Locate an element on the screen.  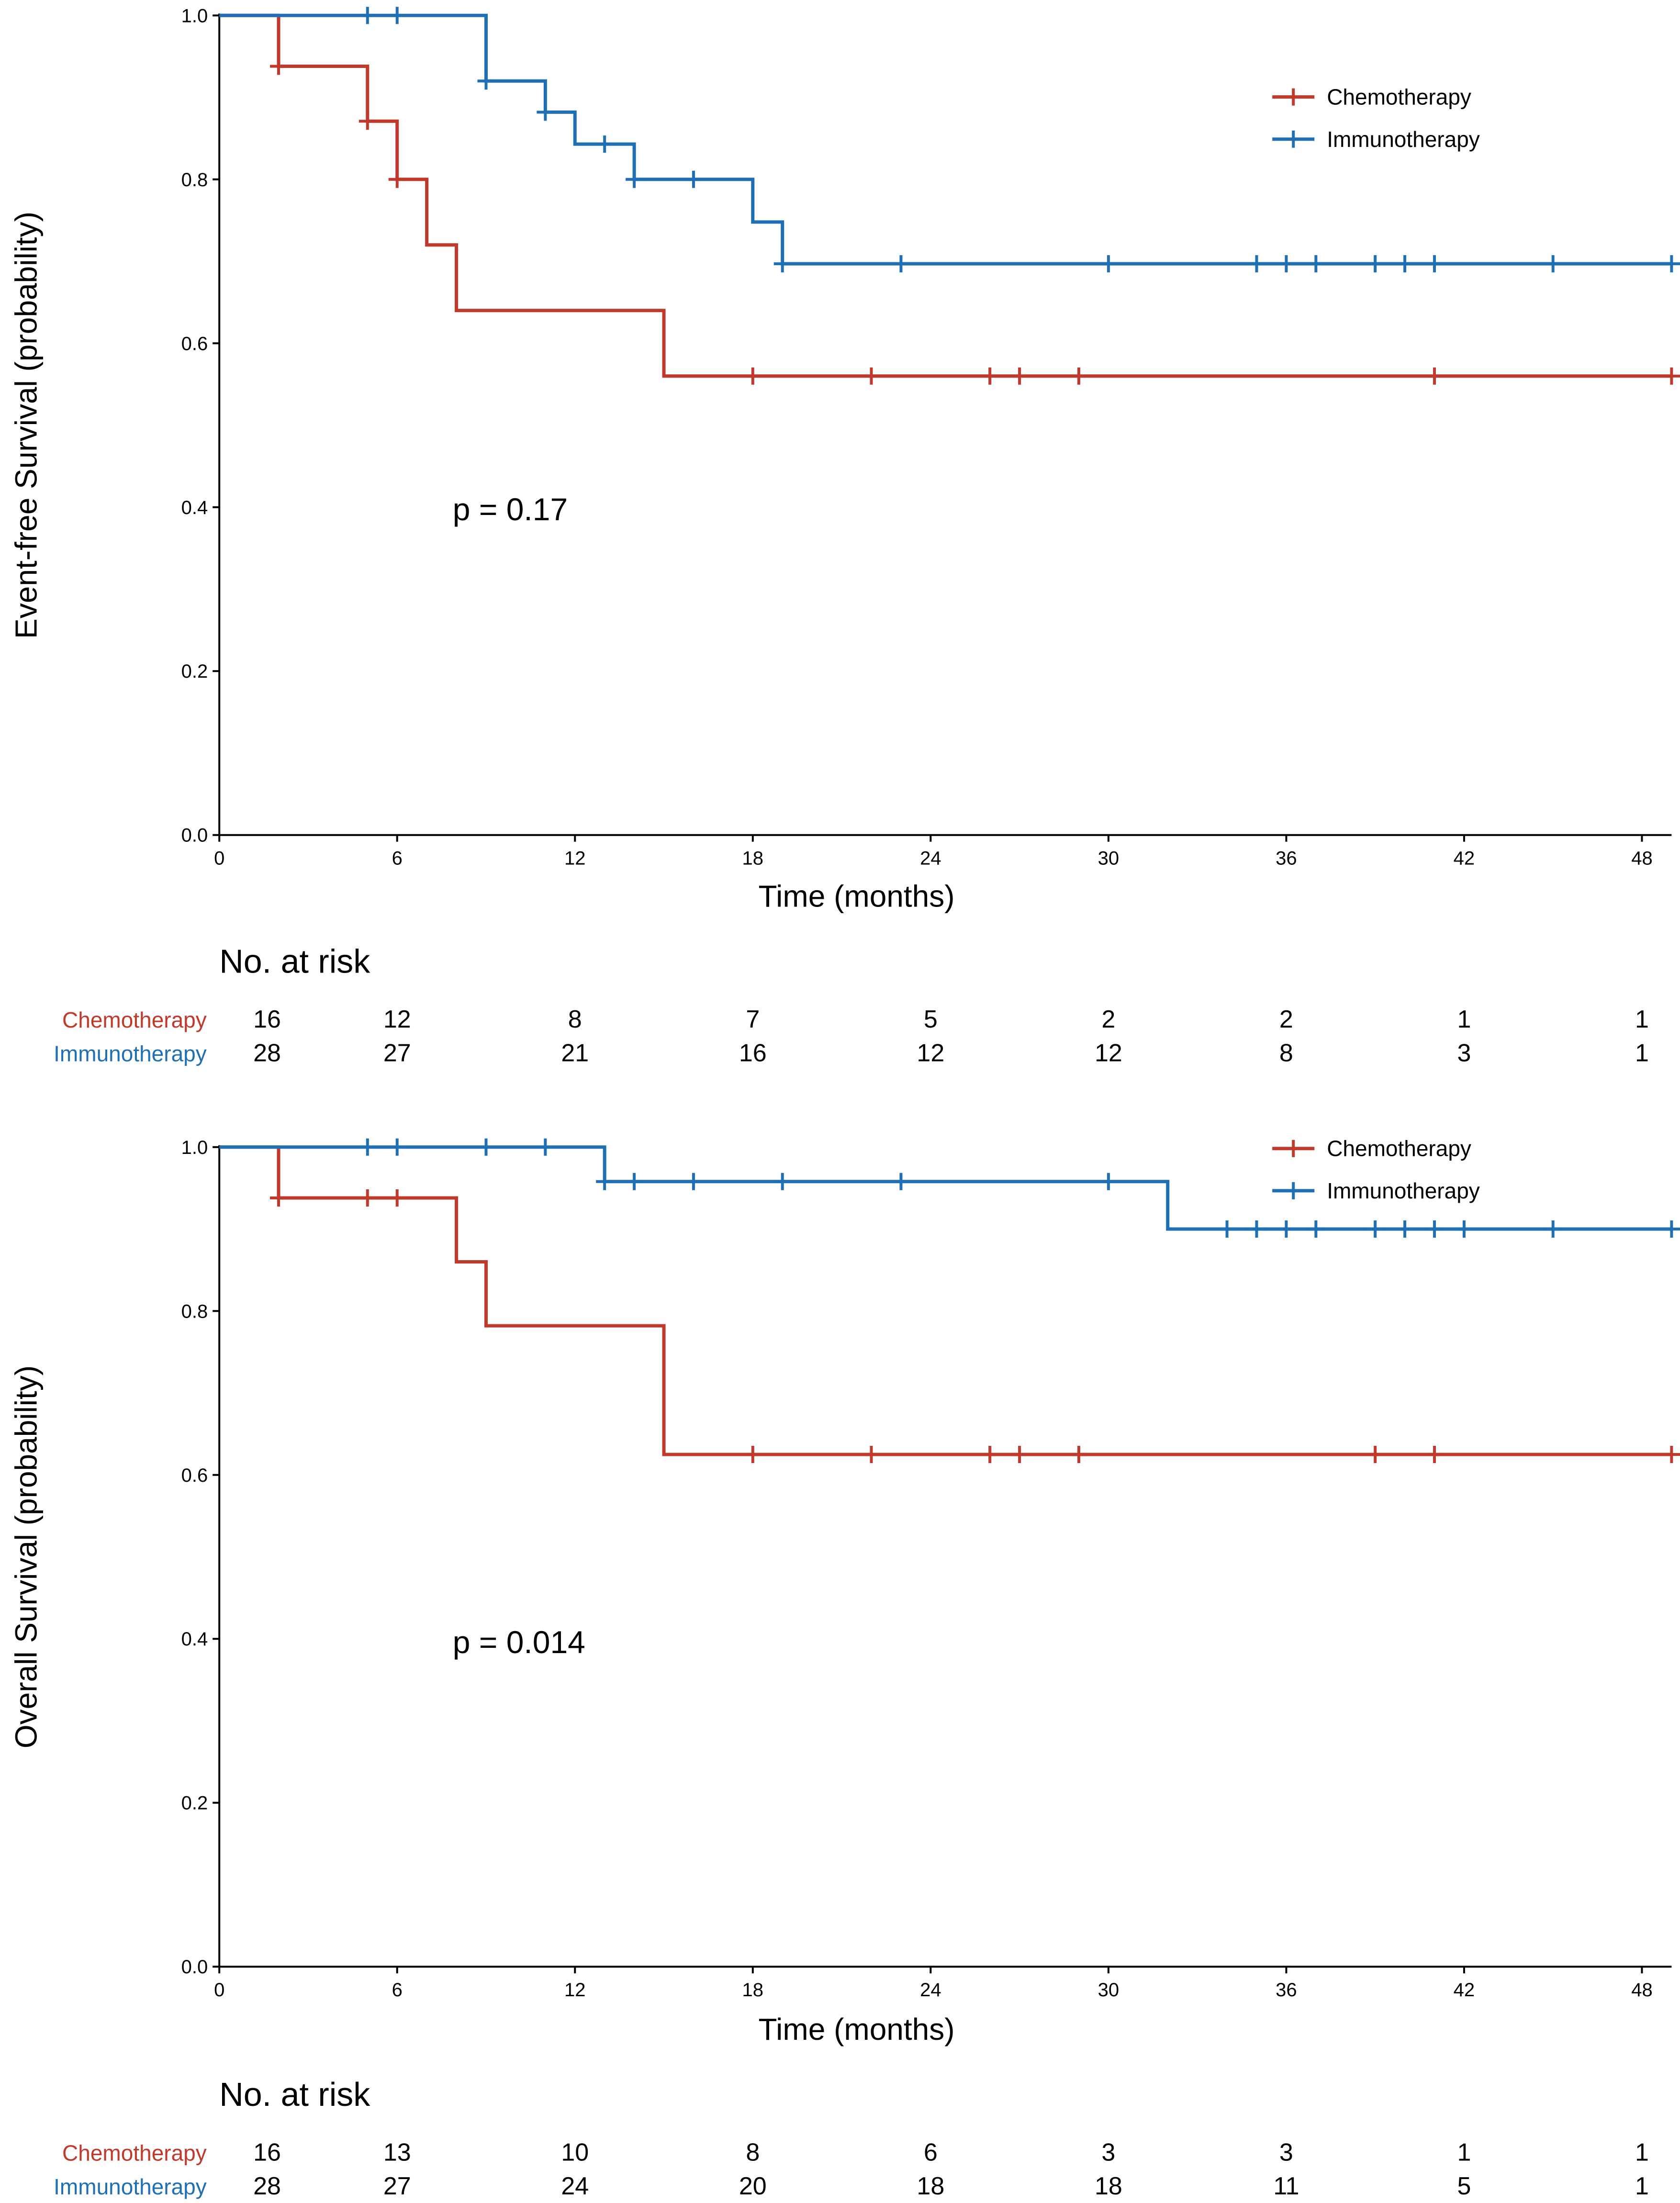
risk-value: 12 is located at coordinates (1108, 1053).